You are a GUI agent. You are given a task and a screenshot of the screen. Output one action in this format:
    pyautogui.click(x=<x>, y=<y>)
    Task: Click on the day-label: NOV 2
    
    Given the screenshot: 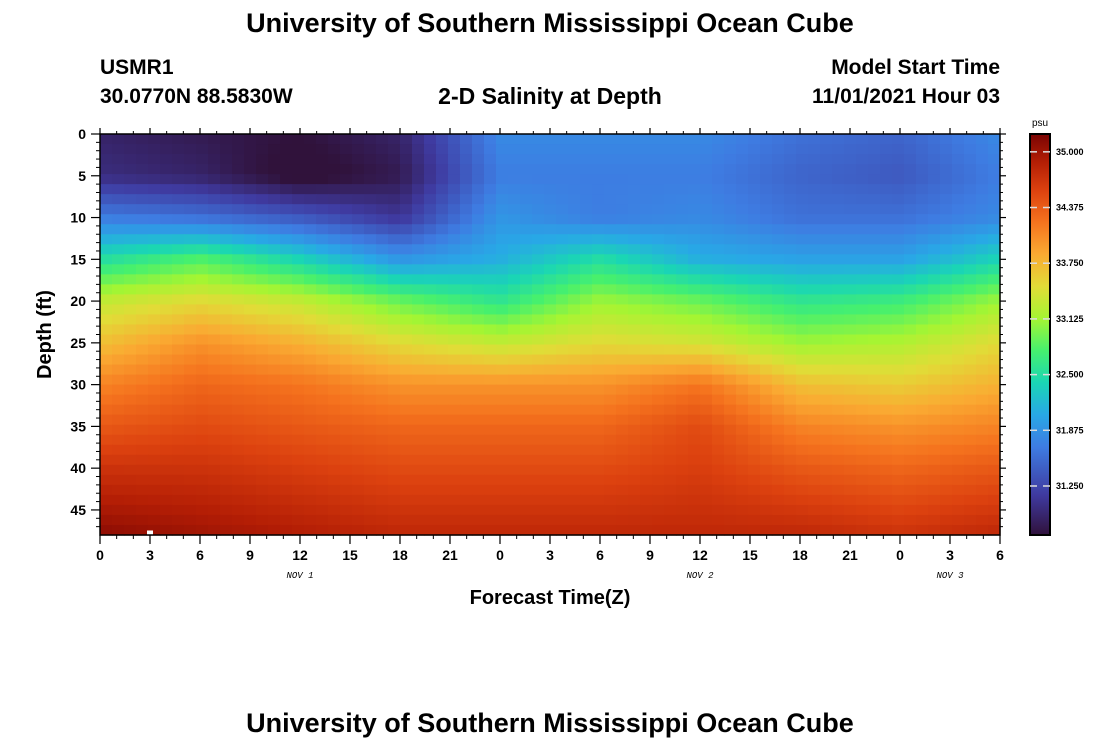 What is the action you would take?
    pyautogui.click(x=700, y=576)
    